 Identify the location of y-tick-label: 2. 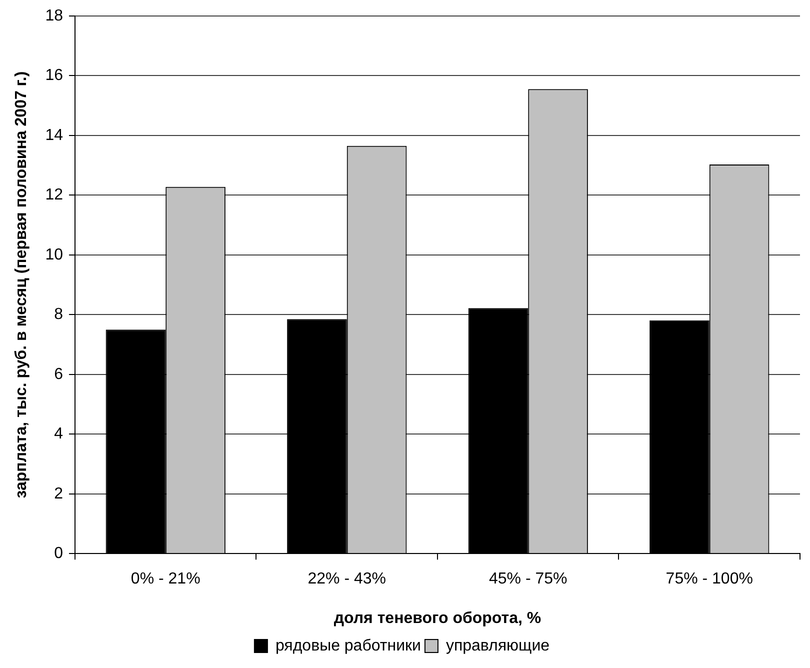
(59, 493).